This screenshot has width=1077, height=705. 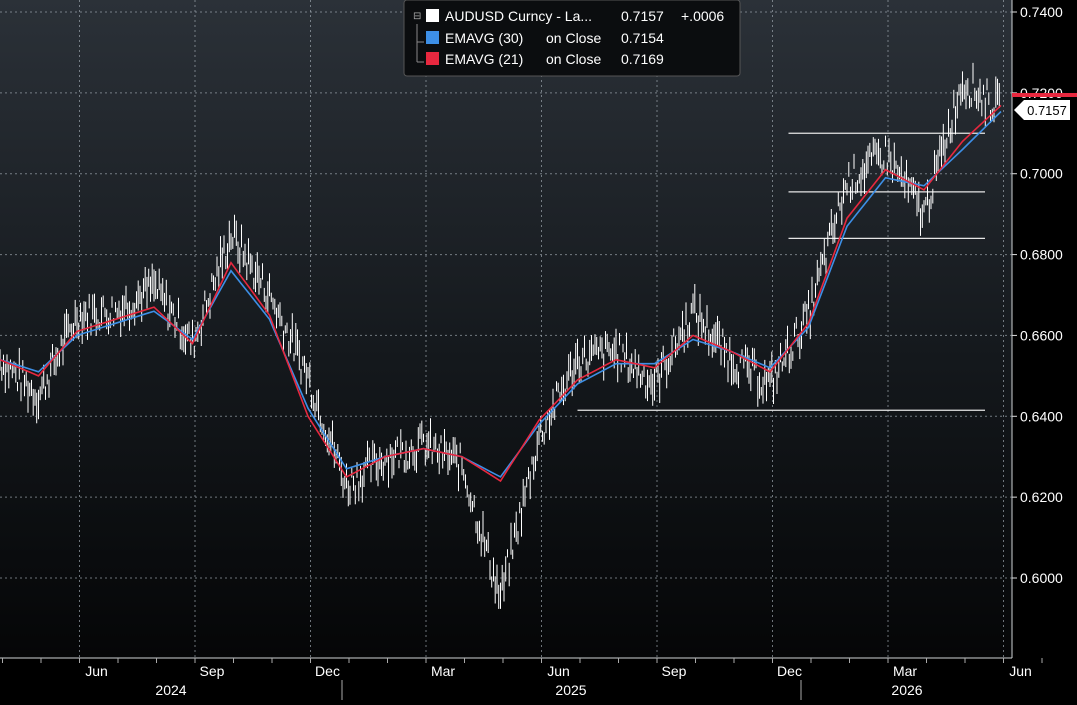 I want to click on y-tick-label: 0.7000, so click(x=1041, y=174).